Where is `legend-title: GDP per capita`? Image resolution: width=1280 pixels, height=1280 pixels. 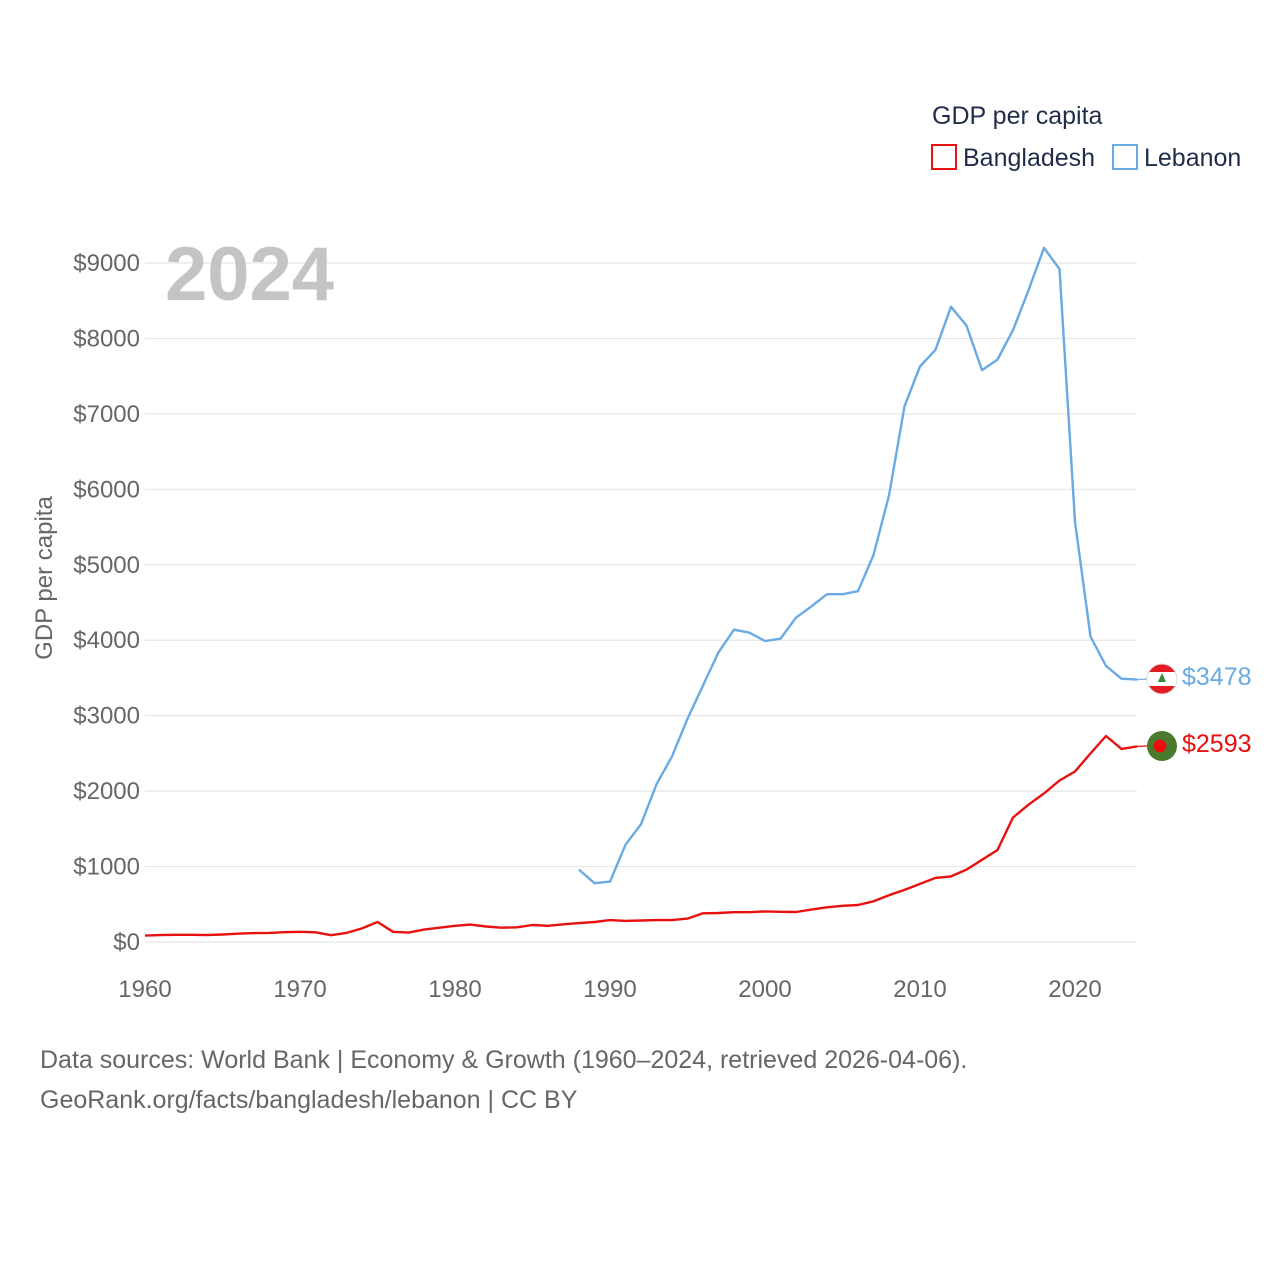
legend-title: GDP per capita is located at coordinates (1017, 116).